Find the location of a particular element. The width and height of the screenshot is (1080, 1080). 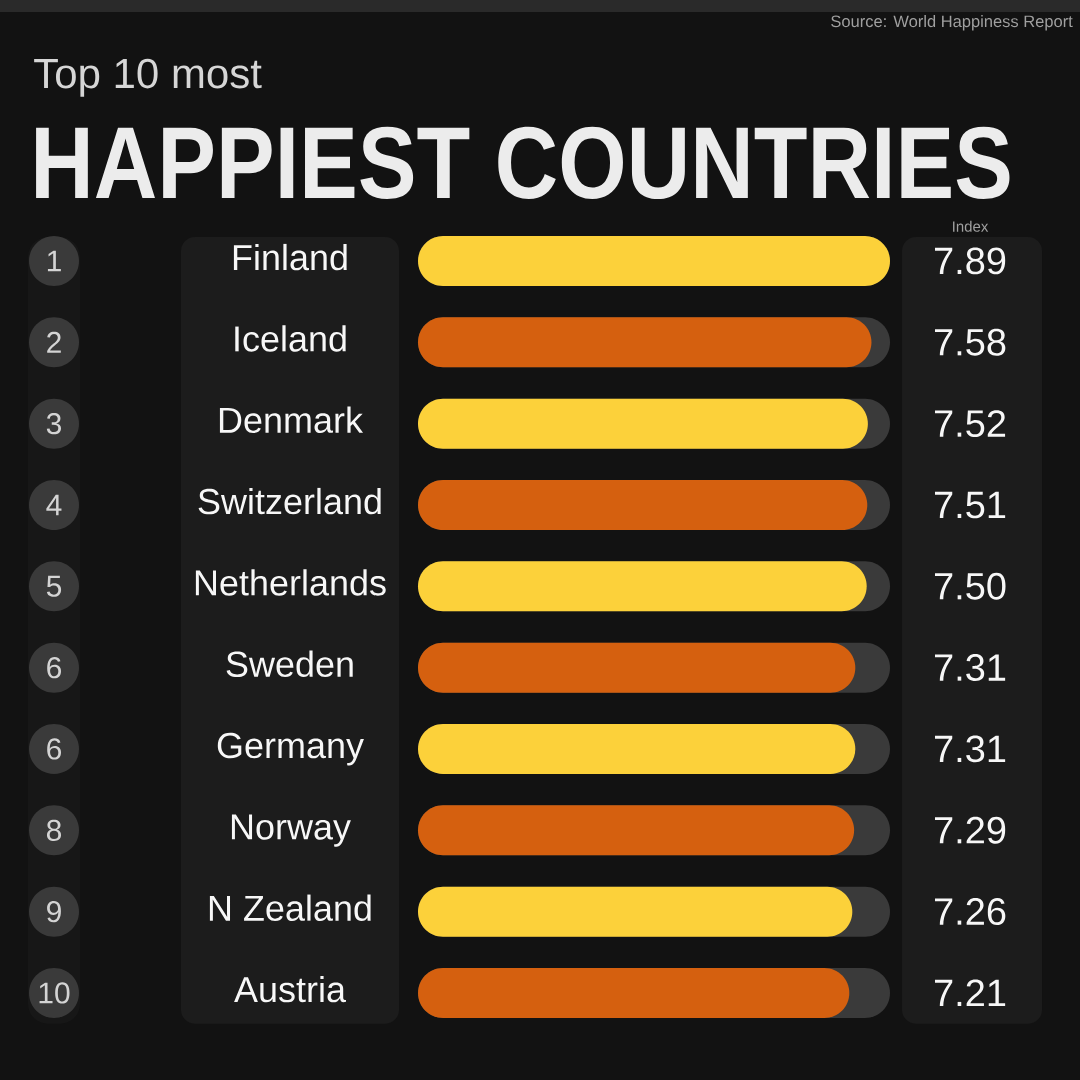

y-tick-label: Germany is located at coordinates (290, 749).